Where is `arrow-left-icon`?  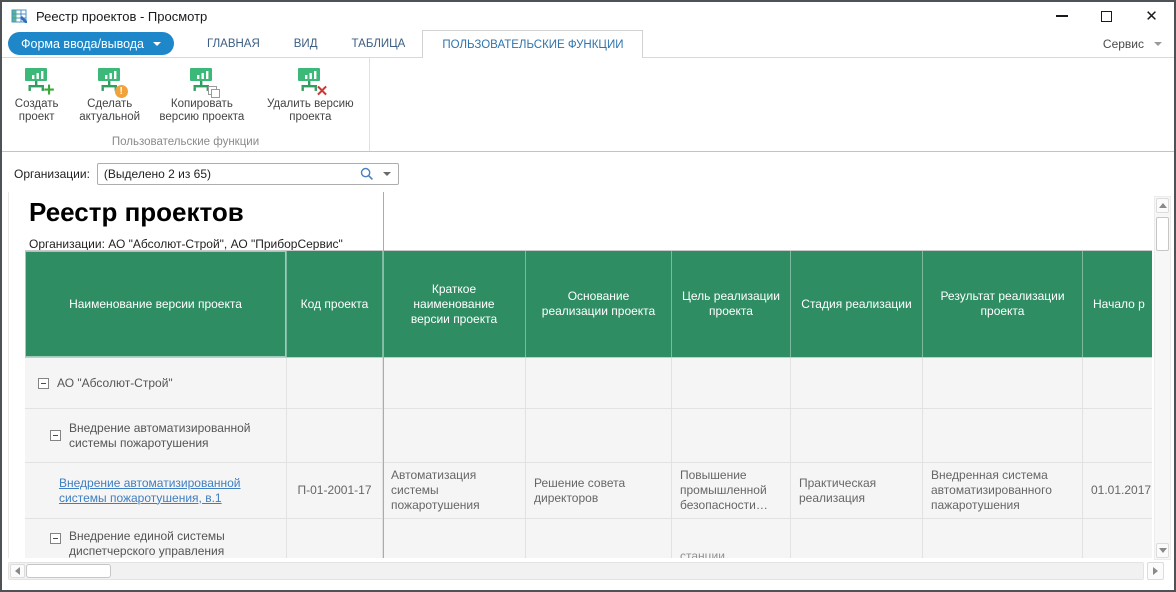 arrow-left-icon is located at coordinates (17, 571).